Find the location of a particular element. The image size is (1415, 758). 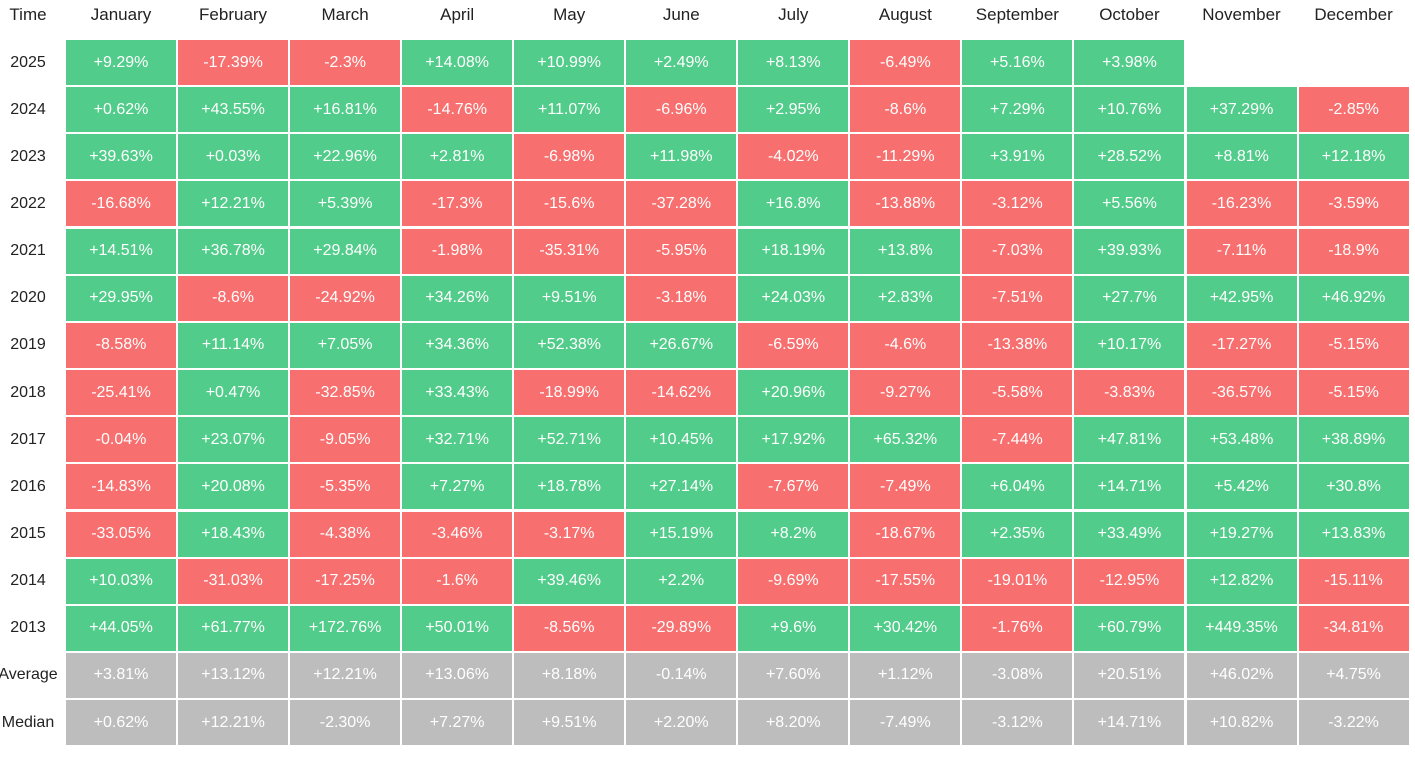

return-cell: -7.44% is located at coordinates (1017, 440).